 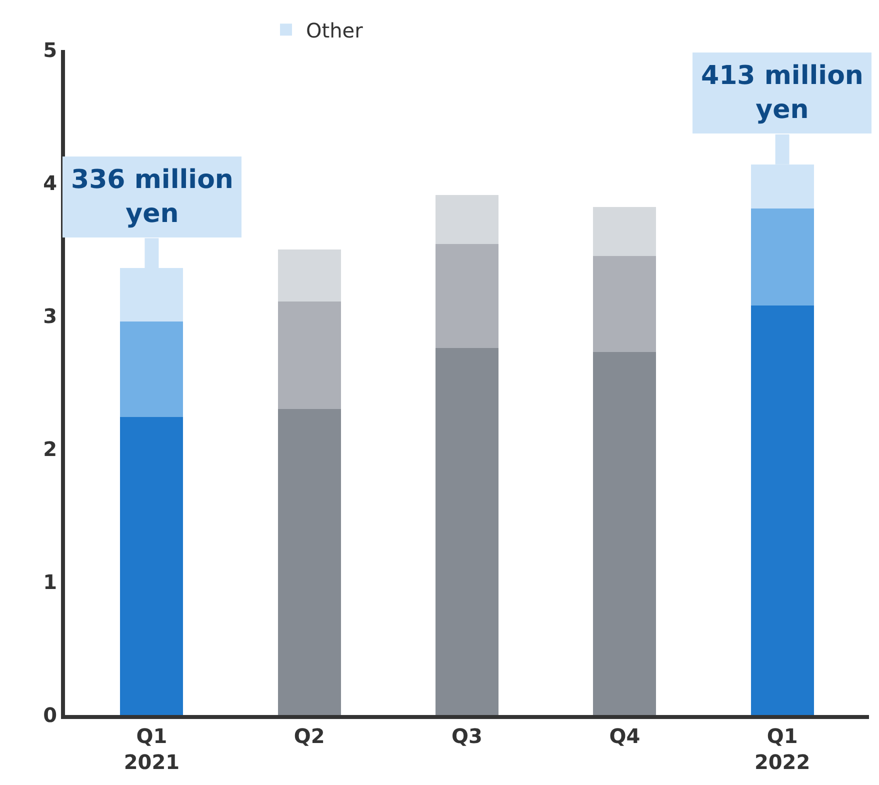 What do you see at coordinates (50, 183) in the screenshot?
I see `y-tick-label: 4` at bounding box center [50, 183].